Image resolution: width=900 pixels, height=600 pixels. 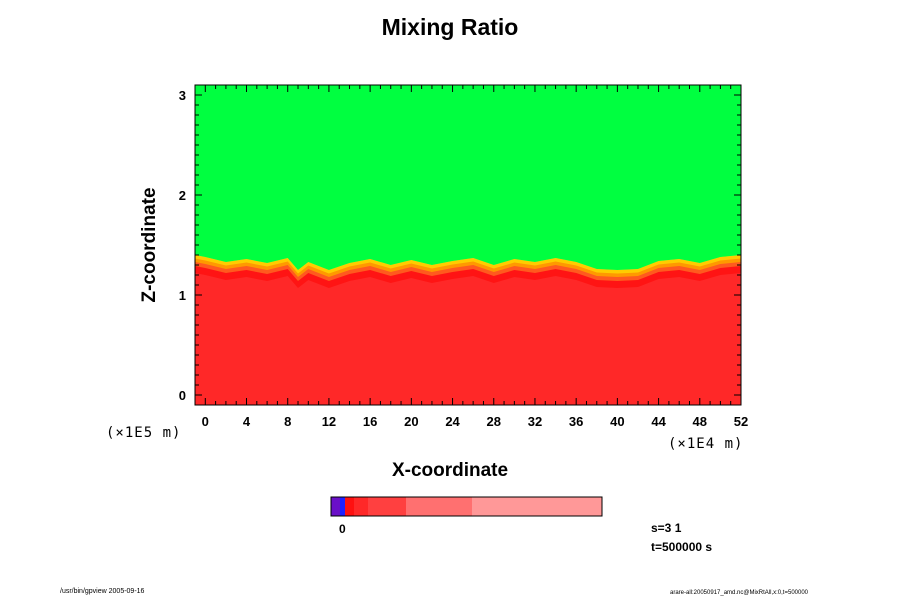 What do you see at coordinates (182, 95) in the screenshot?
I see `y-tick-label: 3` at bounding box center [182, 95].